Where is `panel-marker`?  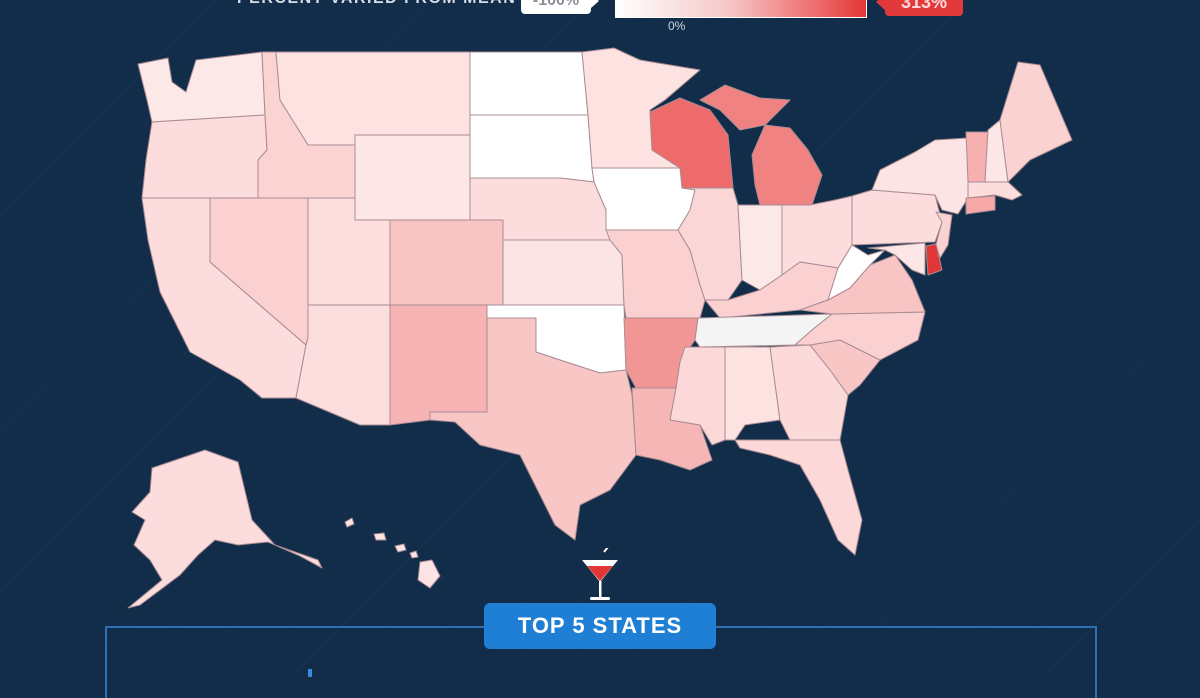
panel-marker is located at coordinates (310, 673).